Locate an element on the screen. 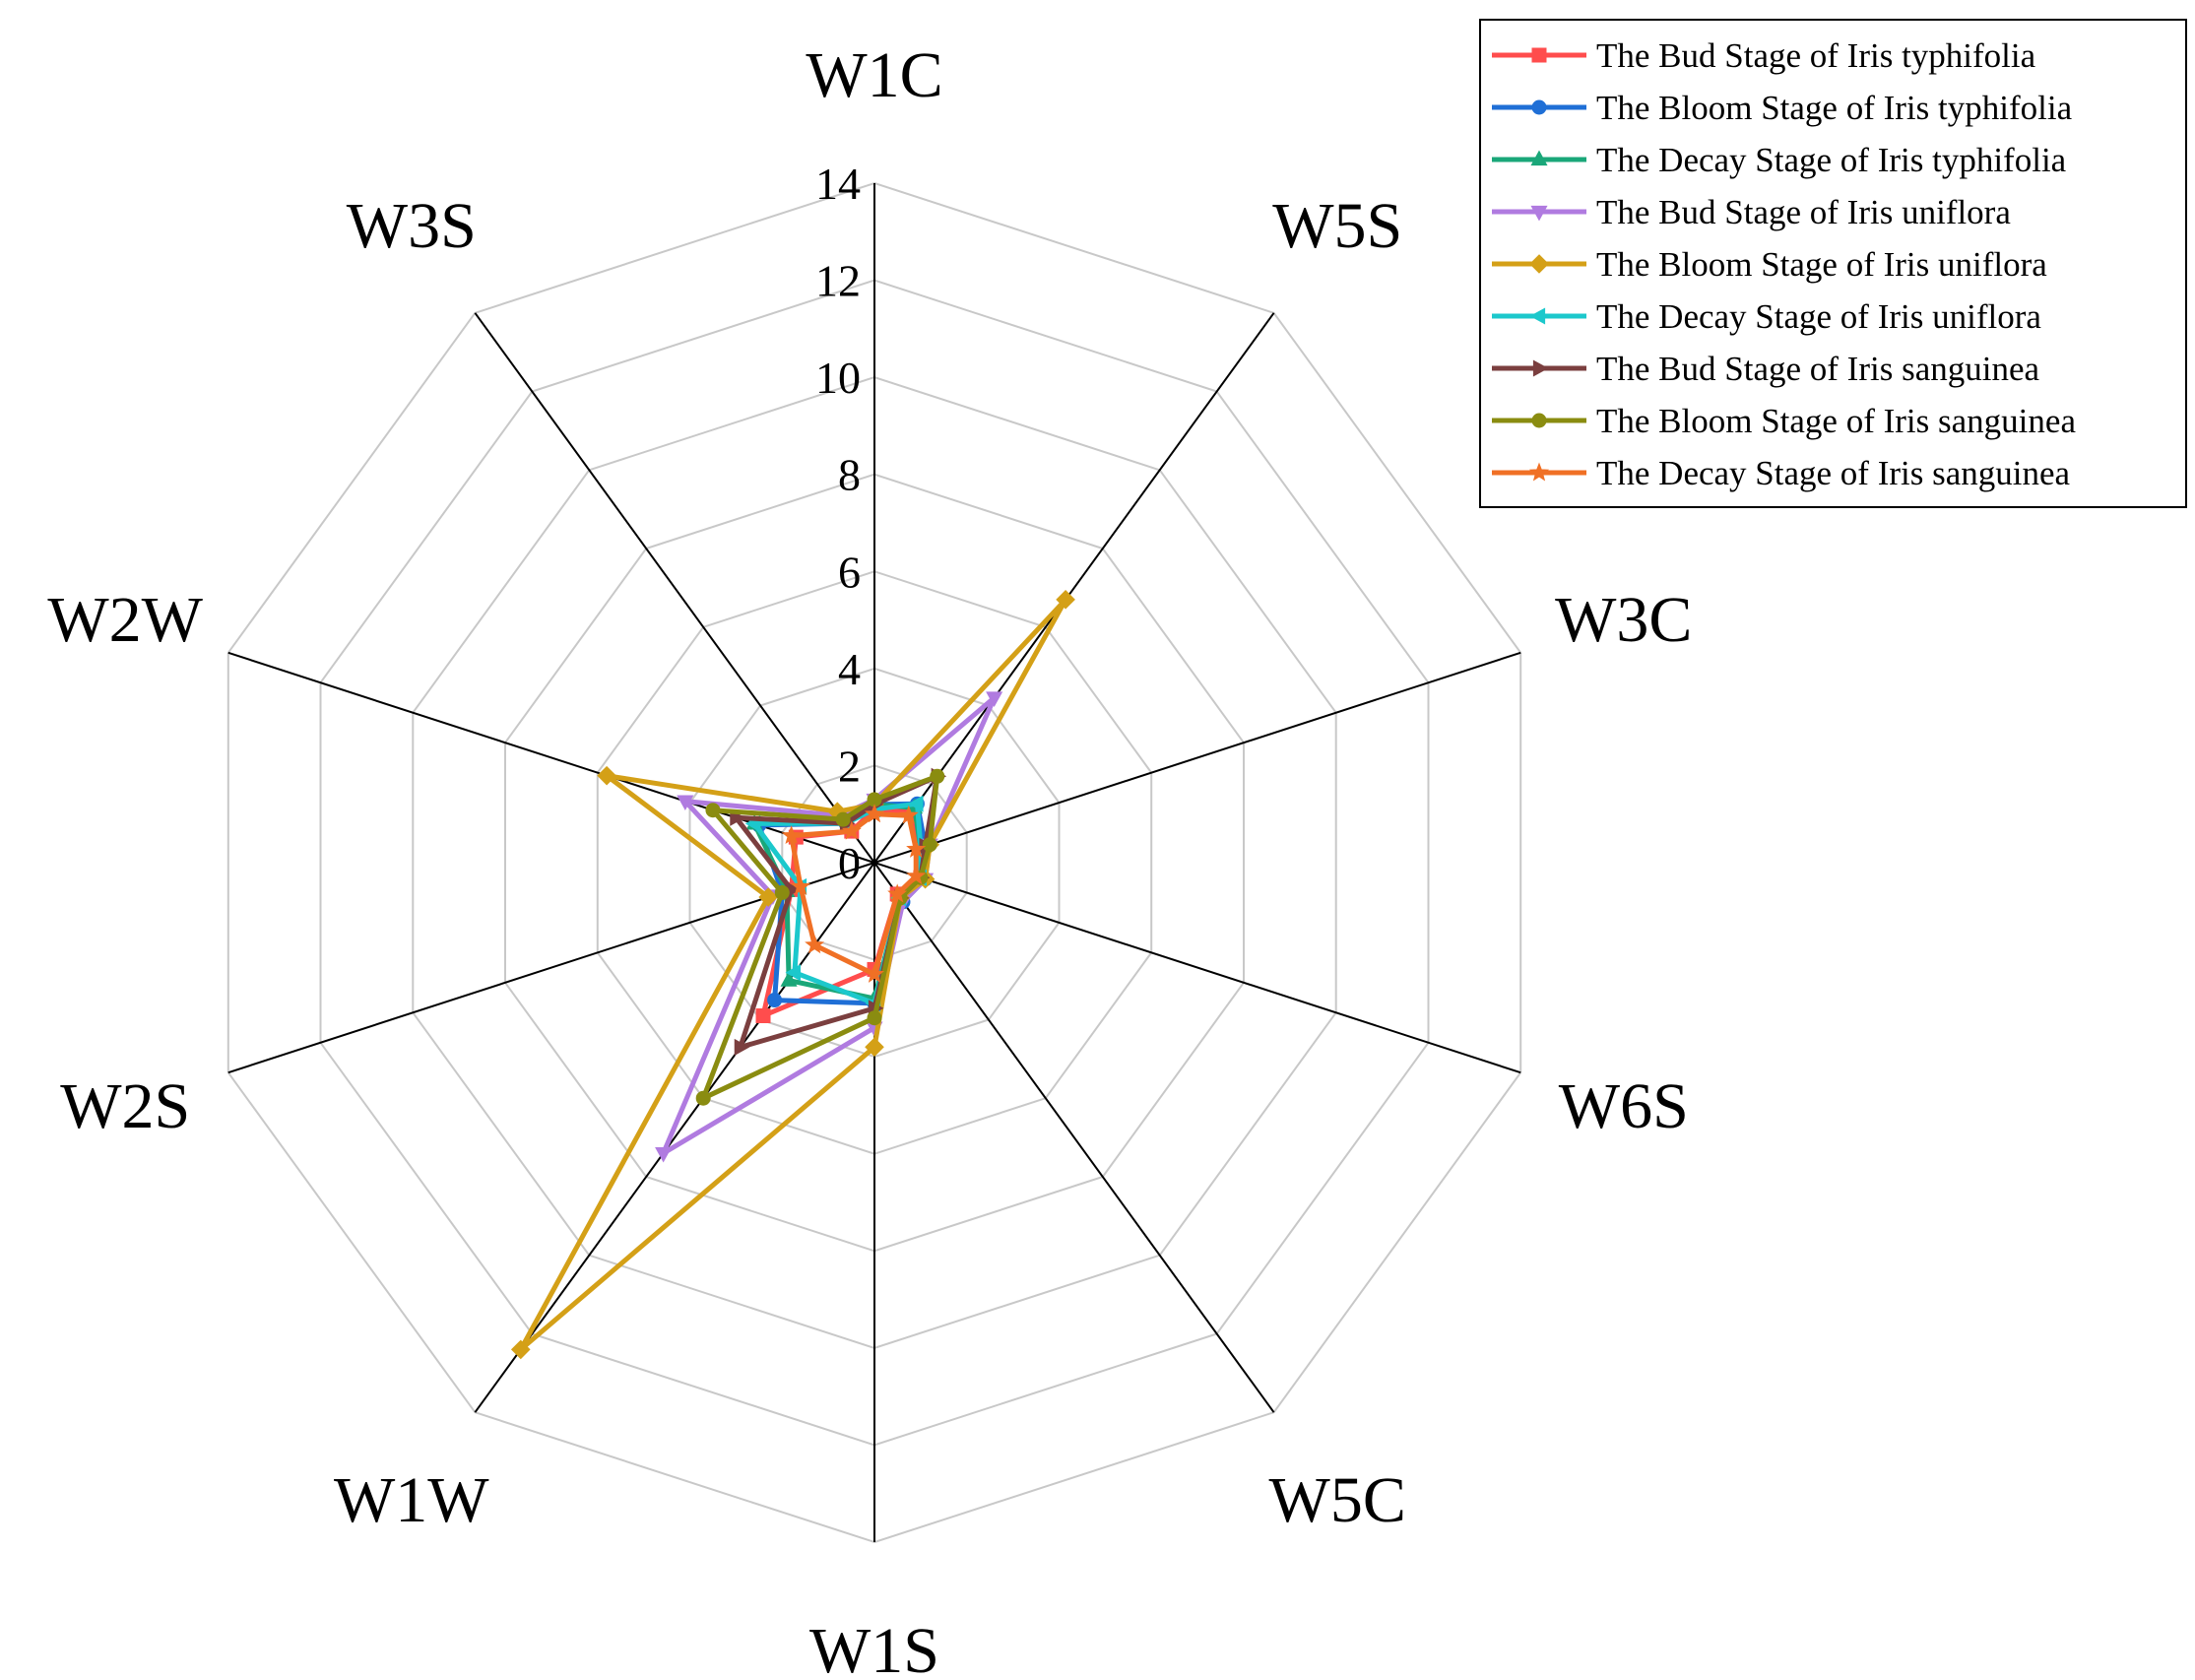  legend-item: The Bloom Stage of Iris uniflora is located at coordinates (1769, 264).